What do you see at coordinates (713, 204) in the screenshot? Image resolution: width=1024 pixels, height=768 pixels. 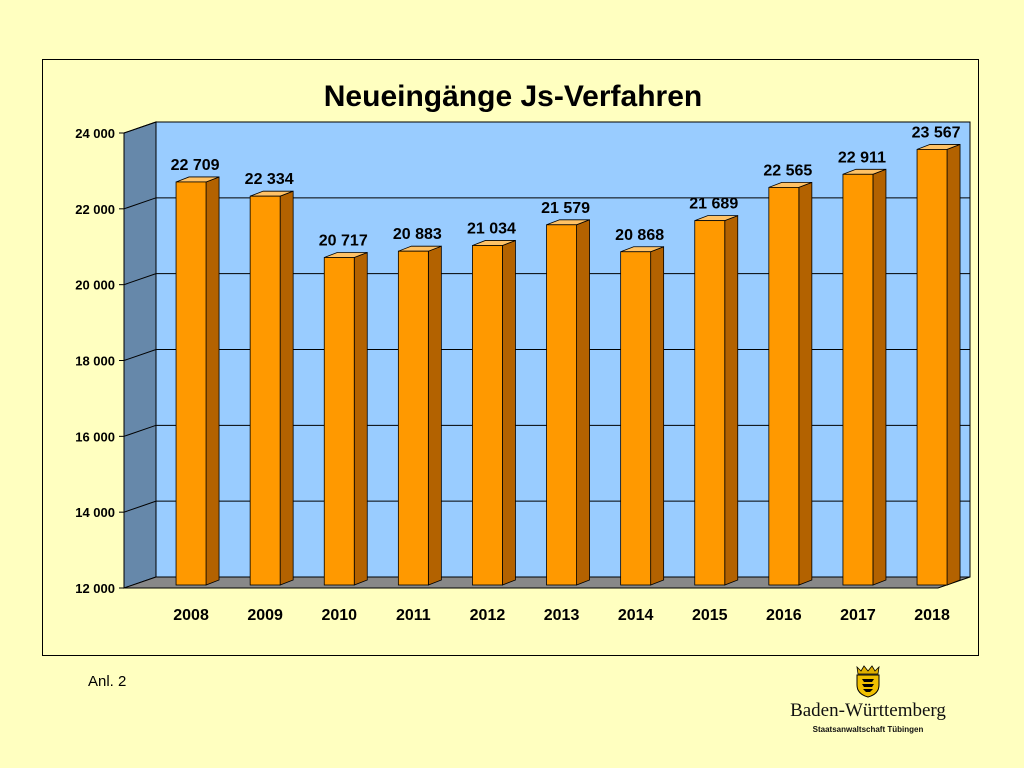 I see `data-label: 21 689` at bounding box center [713, 204].